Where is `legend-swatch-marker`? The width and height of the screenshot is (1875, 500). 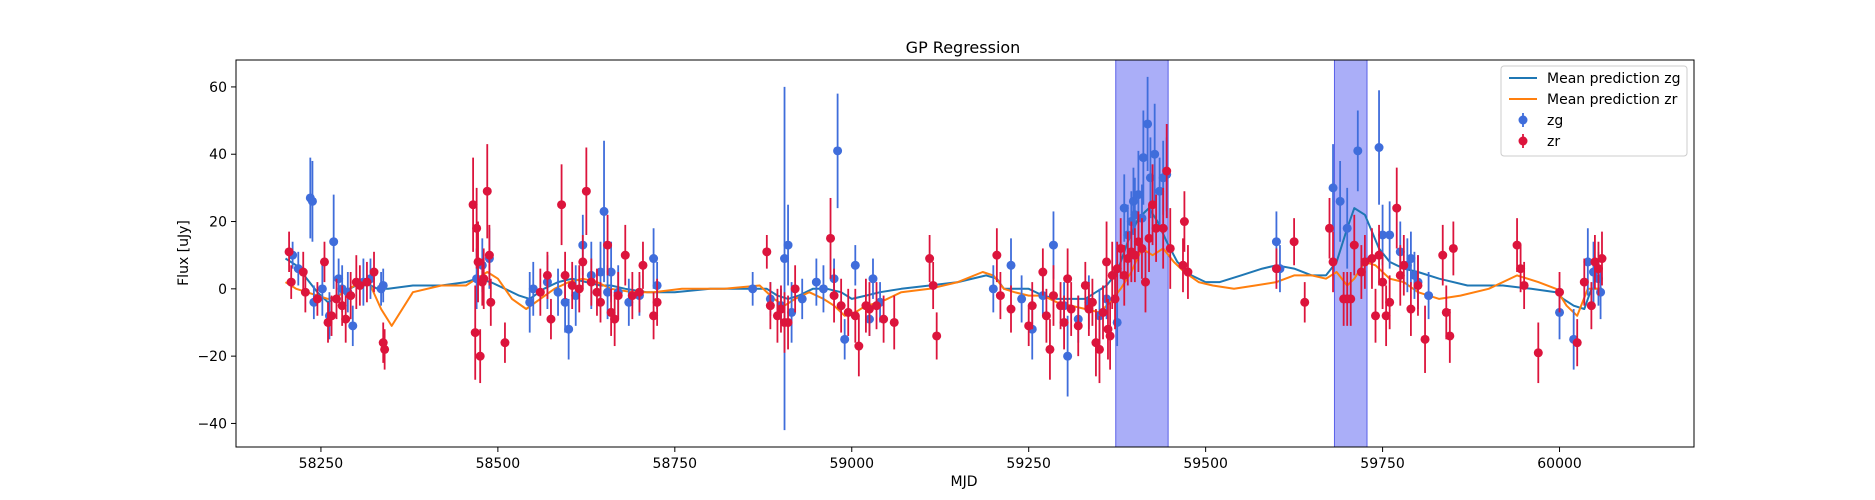
legend-swatch-marker is located at coordinates (1523, 141).